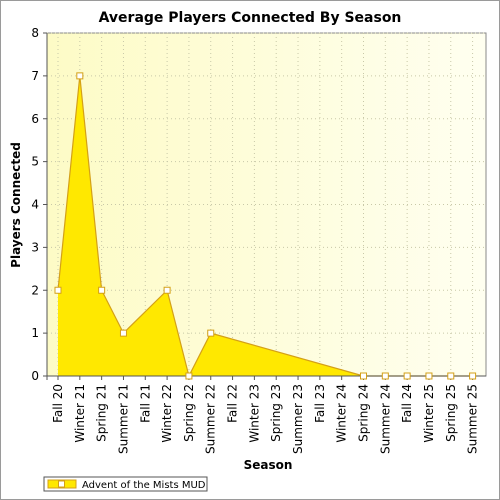  What do you see at coordinates (211, 419) in the screenshot?
I see `x-tick-label: Summer 22` at bounding box center [211, 419].